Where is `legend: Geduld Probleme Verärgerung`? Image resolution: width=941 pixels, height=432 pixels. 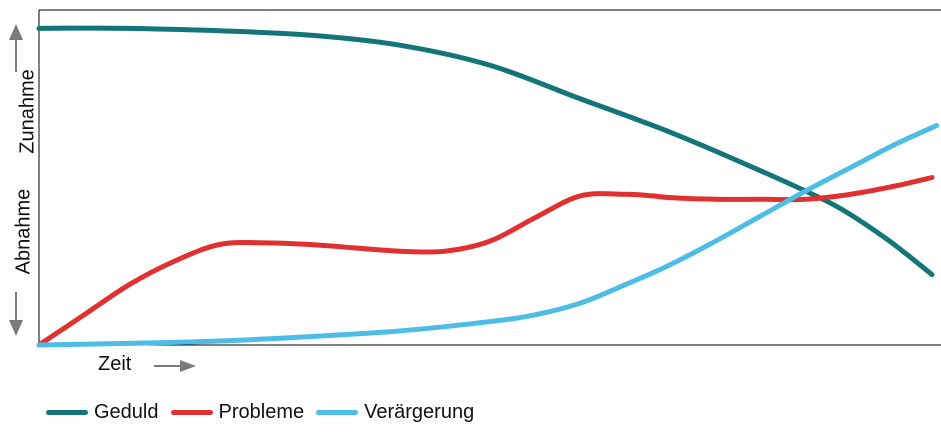
legend: Geduld Probleme Verärgerung is located at coordinates (266, 412).